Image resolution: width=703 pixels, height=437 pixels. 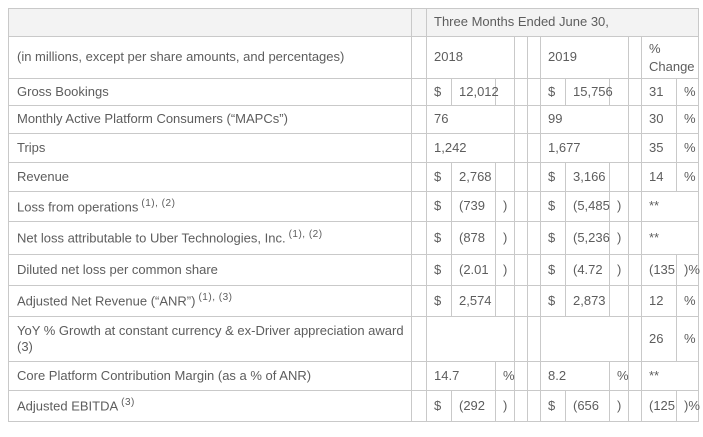 What do you see at coordinates (473, 177) in the screenshot?
I see `value-2018: 2,768` at bounding box center [473, 177].